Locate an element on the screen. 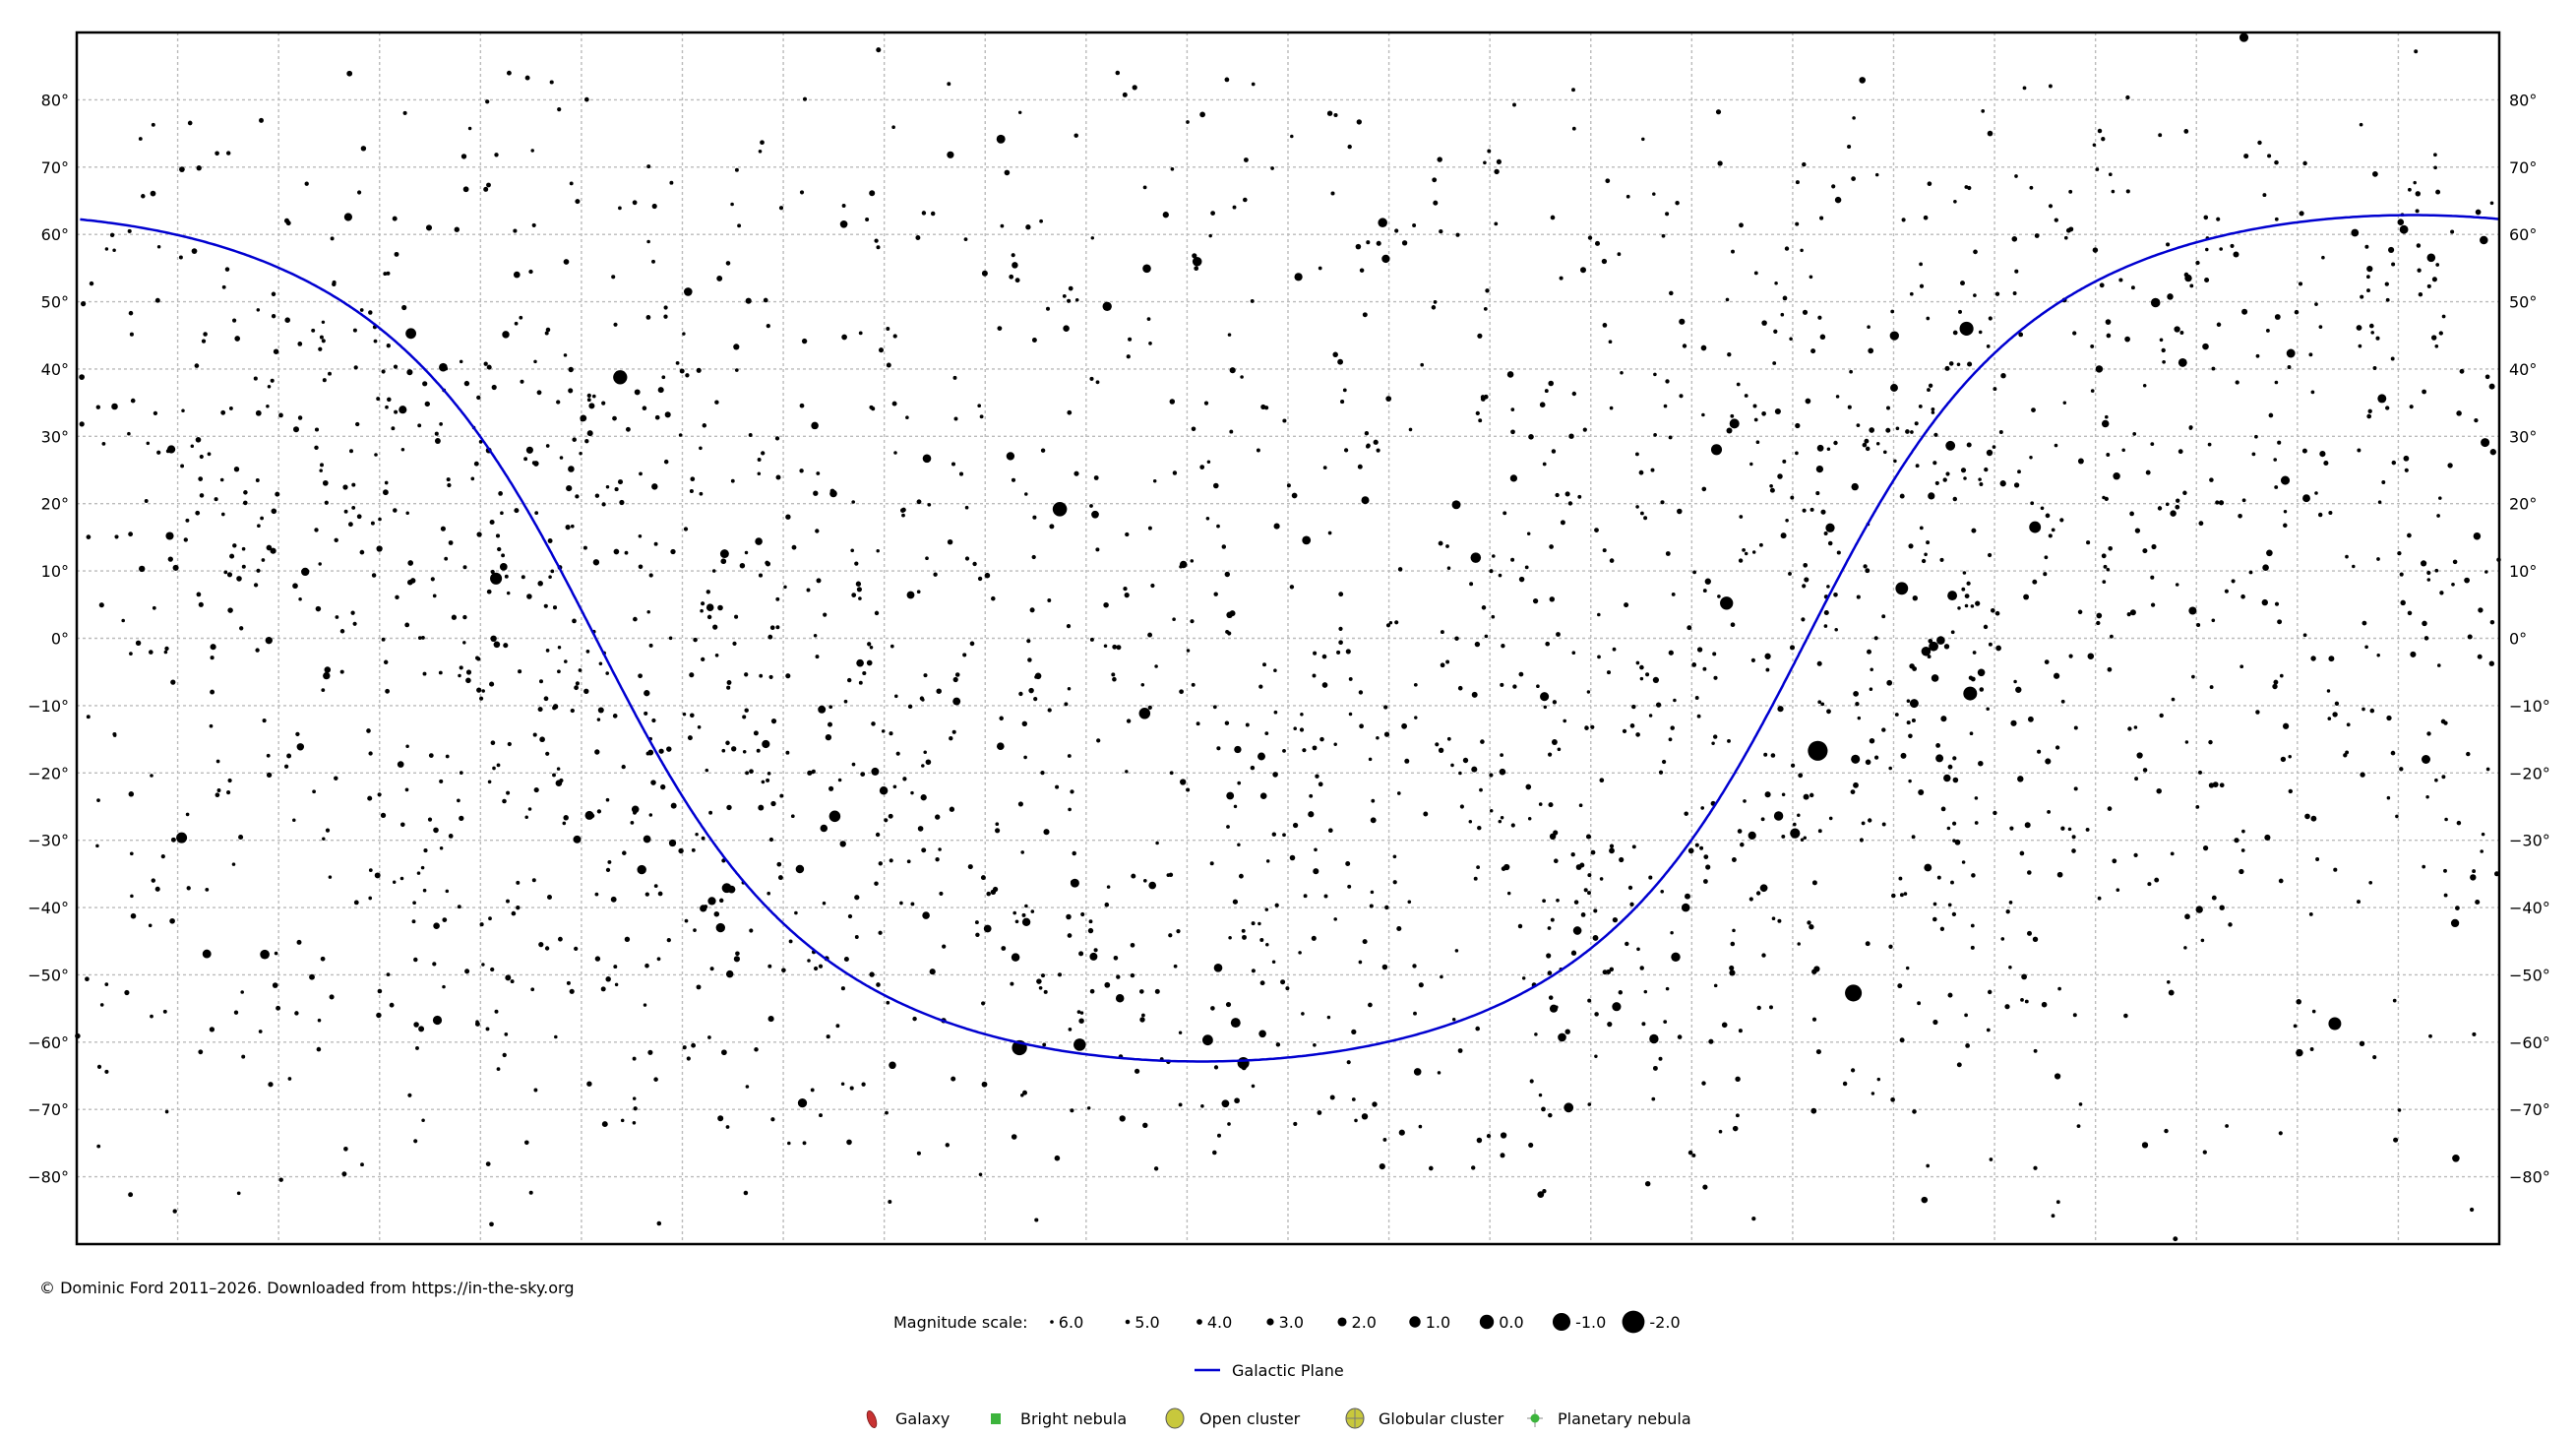  y-tick-label-left: 70° is located at coordinates (55, 167).